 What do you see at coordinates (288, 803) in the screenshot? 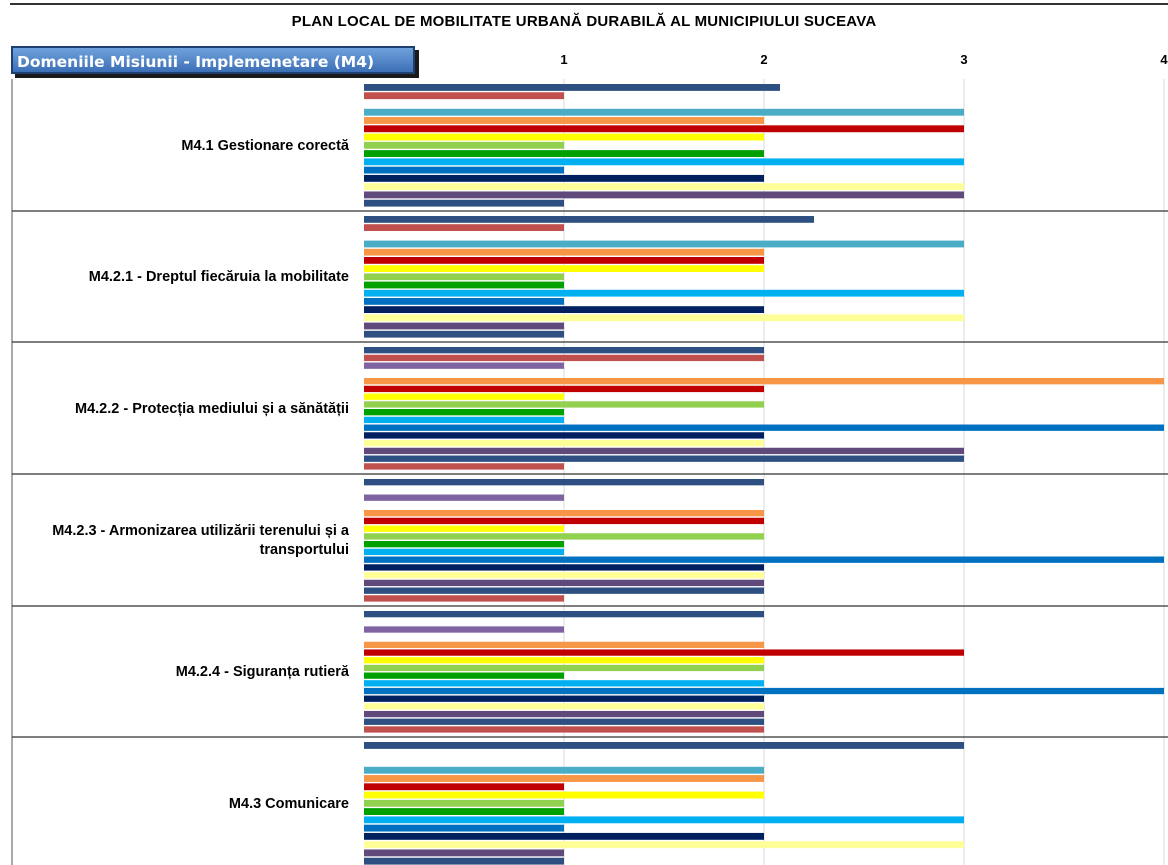
I see `category-label: M4.3 Comunicare` at bounding box center [288, 803].